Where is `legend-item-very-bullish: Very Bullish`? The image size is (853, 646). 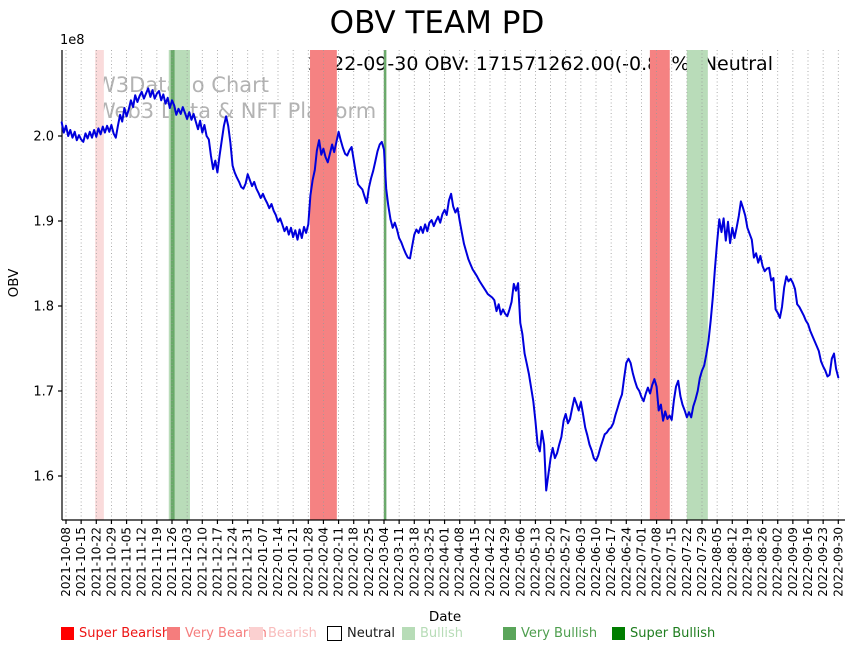
legend-item-very-bullish: Very Bullish is located at coordinates (550, 633).